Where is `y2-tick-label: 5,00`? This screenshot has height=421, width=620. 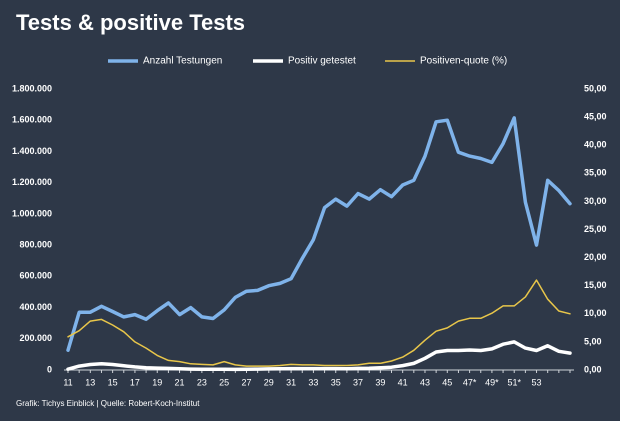 y2-tick-label: 5,00 is located at coordinates (593, 341).